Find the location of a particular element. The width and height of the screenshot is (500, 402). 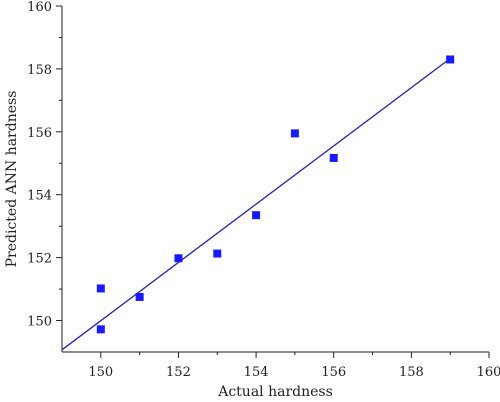

x-tick-label: 156 is located at coordinates (333, 372).